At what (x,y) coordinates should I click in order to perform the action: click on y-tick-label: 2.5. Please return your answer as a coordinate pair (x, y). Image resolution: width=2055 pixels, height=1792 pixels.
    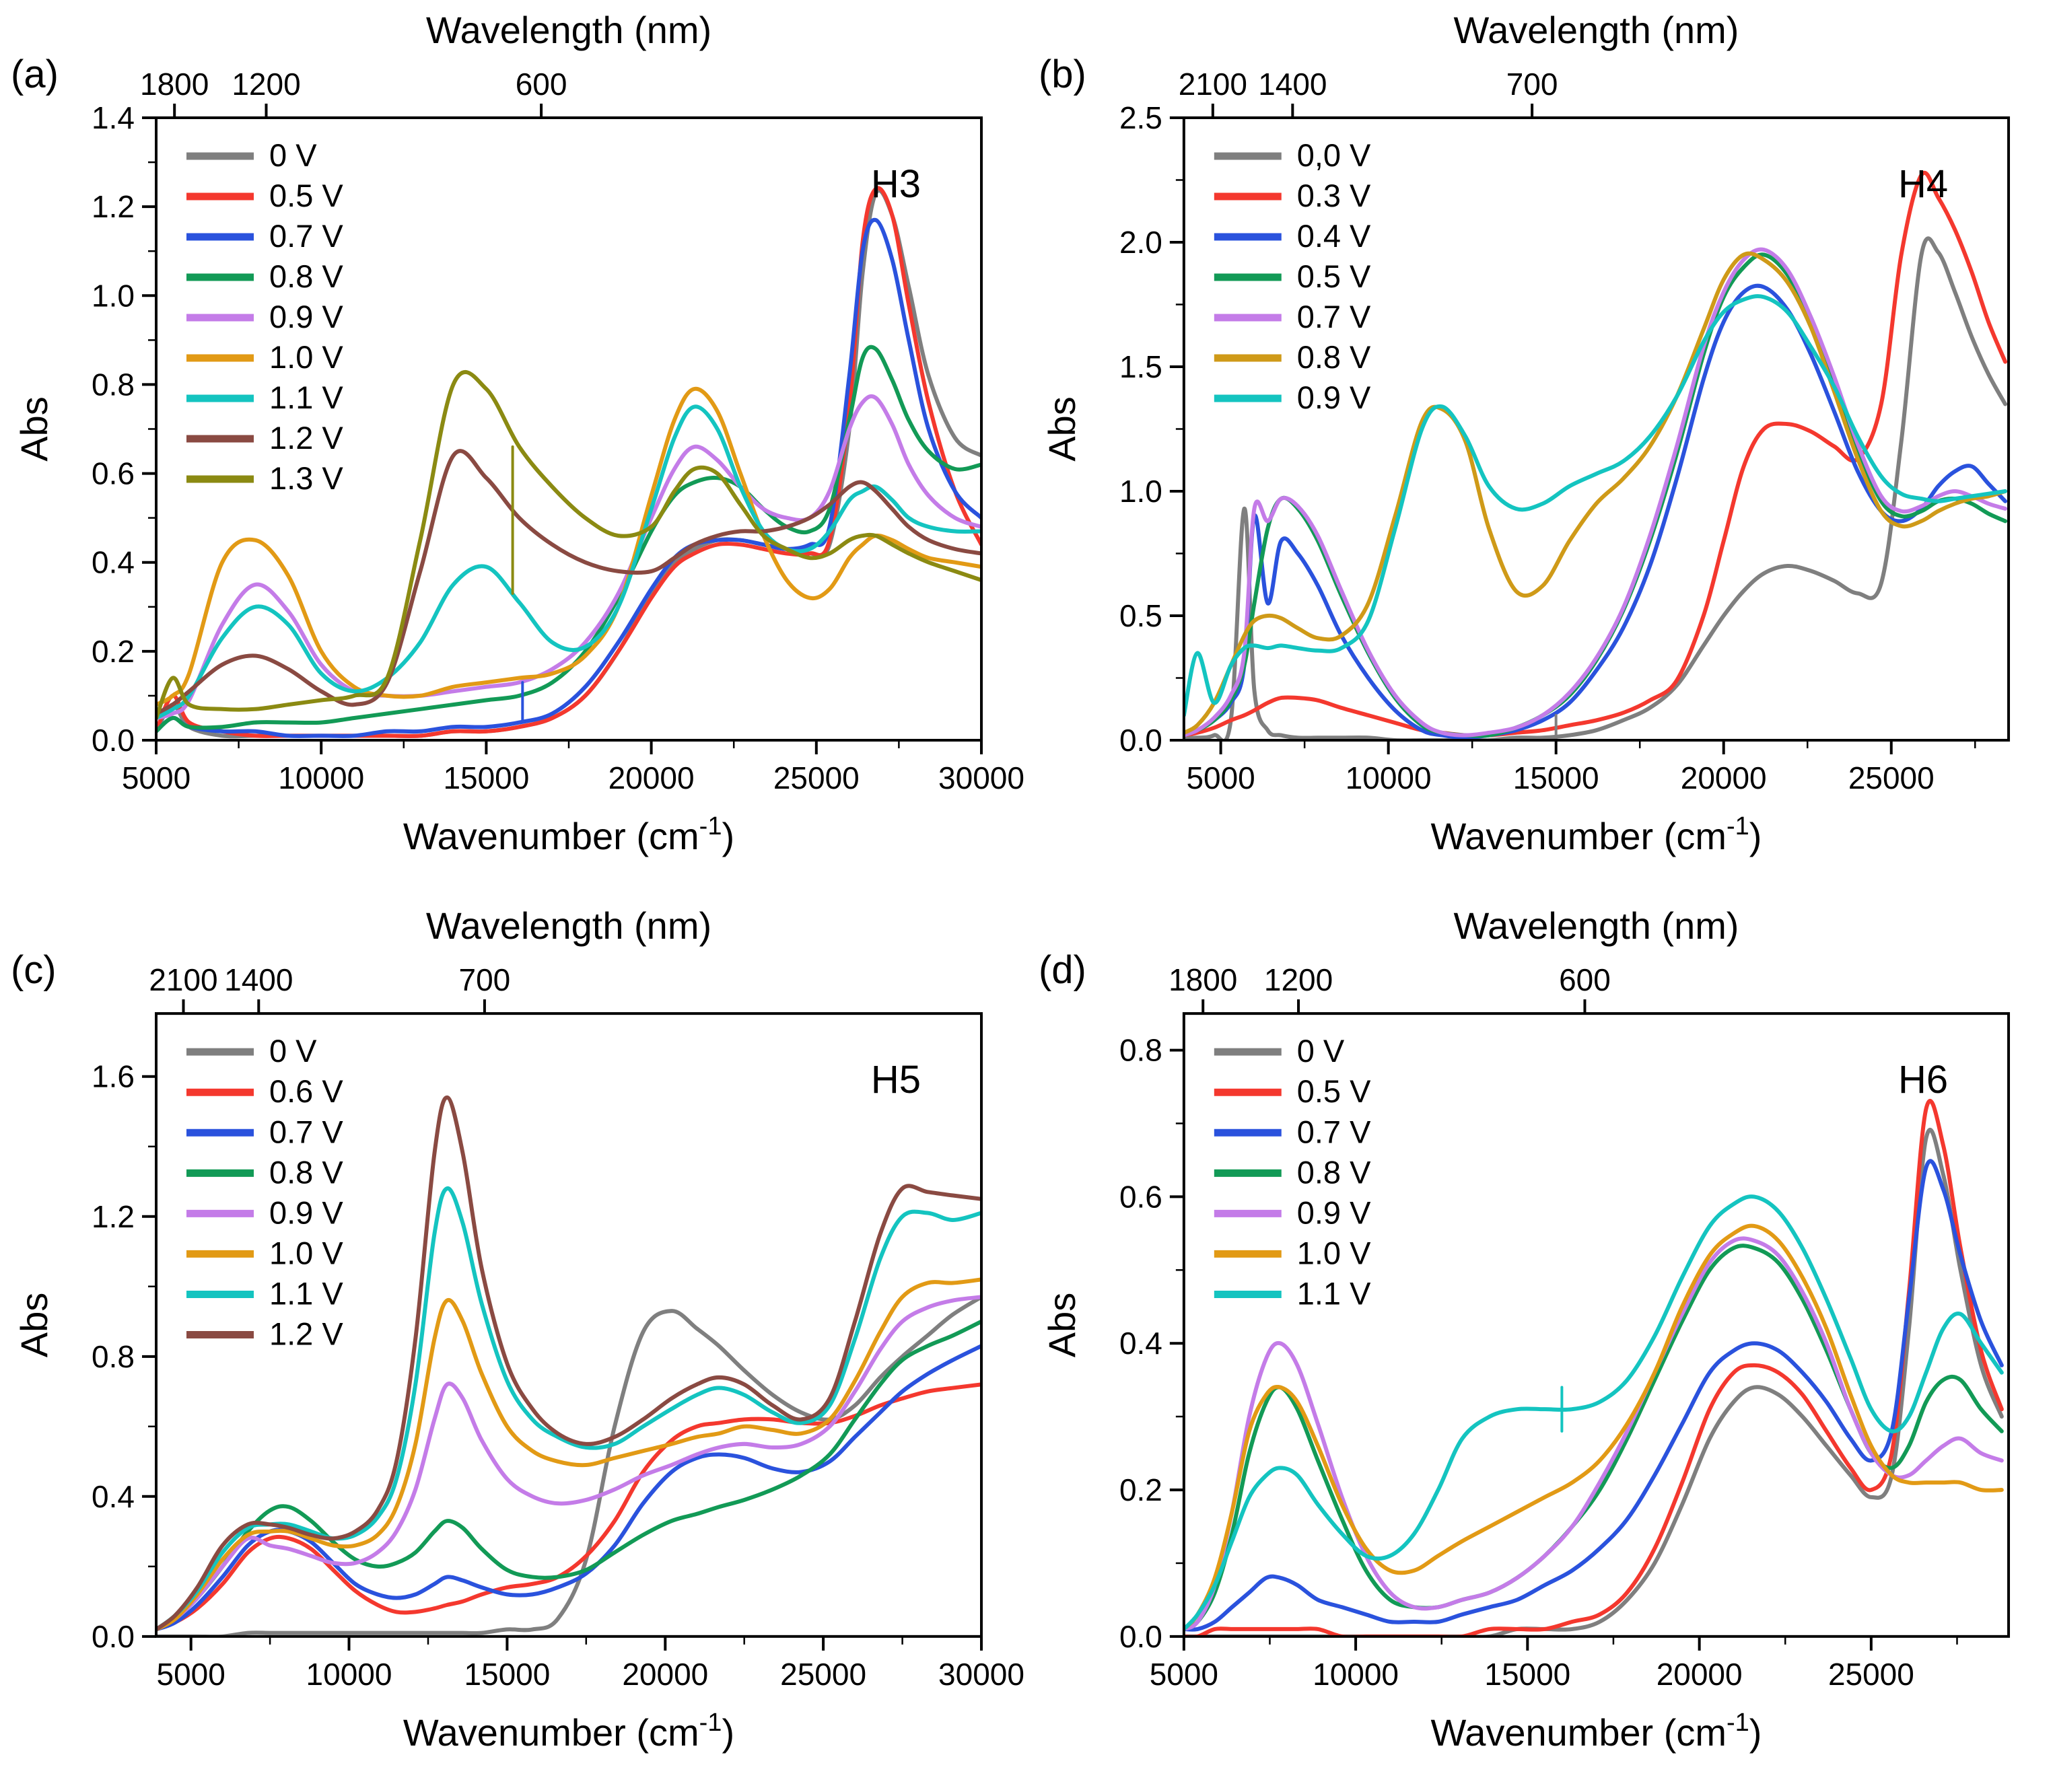
    Looking at the image, I should click on (1140, 117).